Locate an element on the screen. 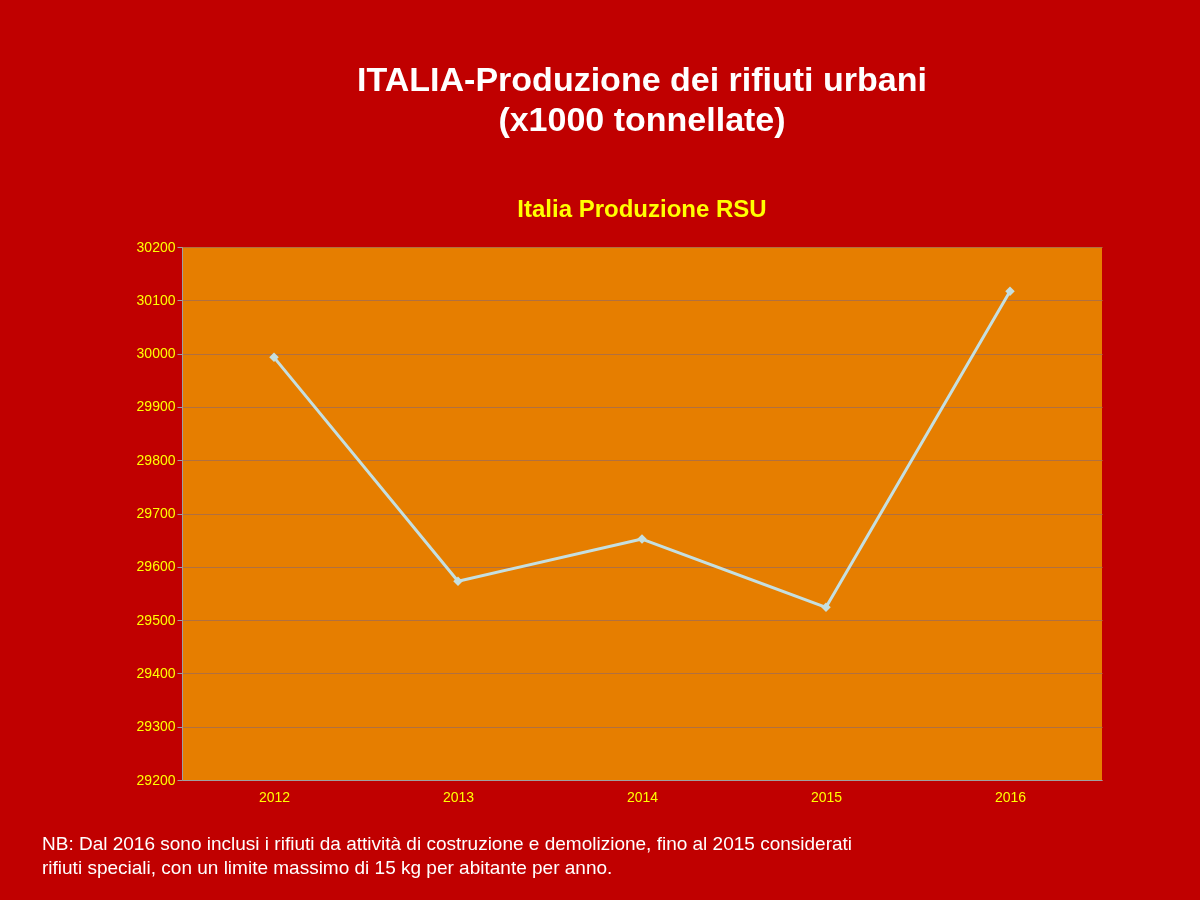  text: (x1000 tonnellate) is located at coordinates (642, 119).